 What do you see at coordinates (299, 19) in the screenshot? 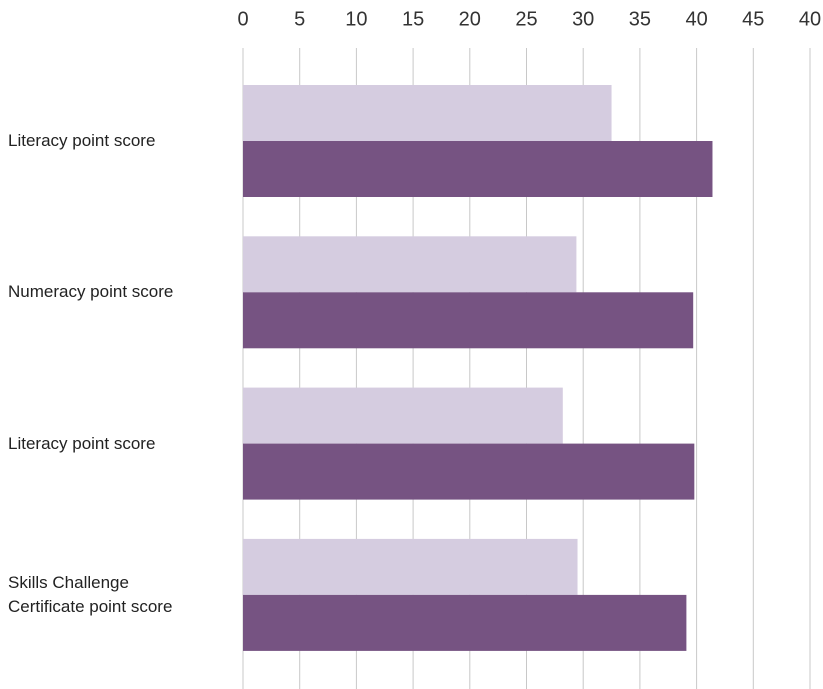
I see `x-tick-label: 5` at bounding box center [299, 19].